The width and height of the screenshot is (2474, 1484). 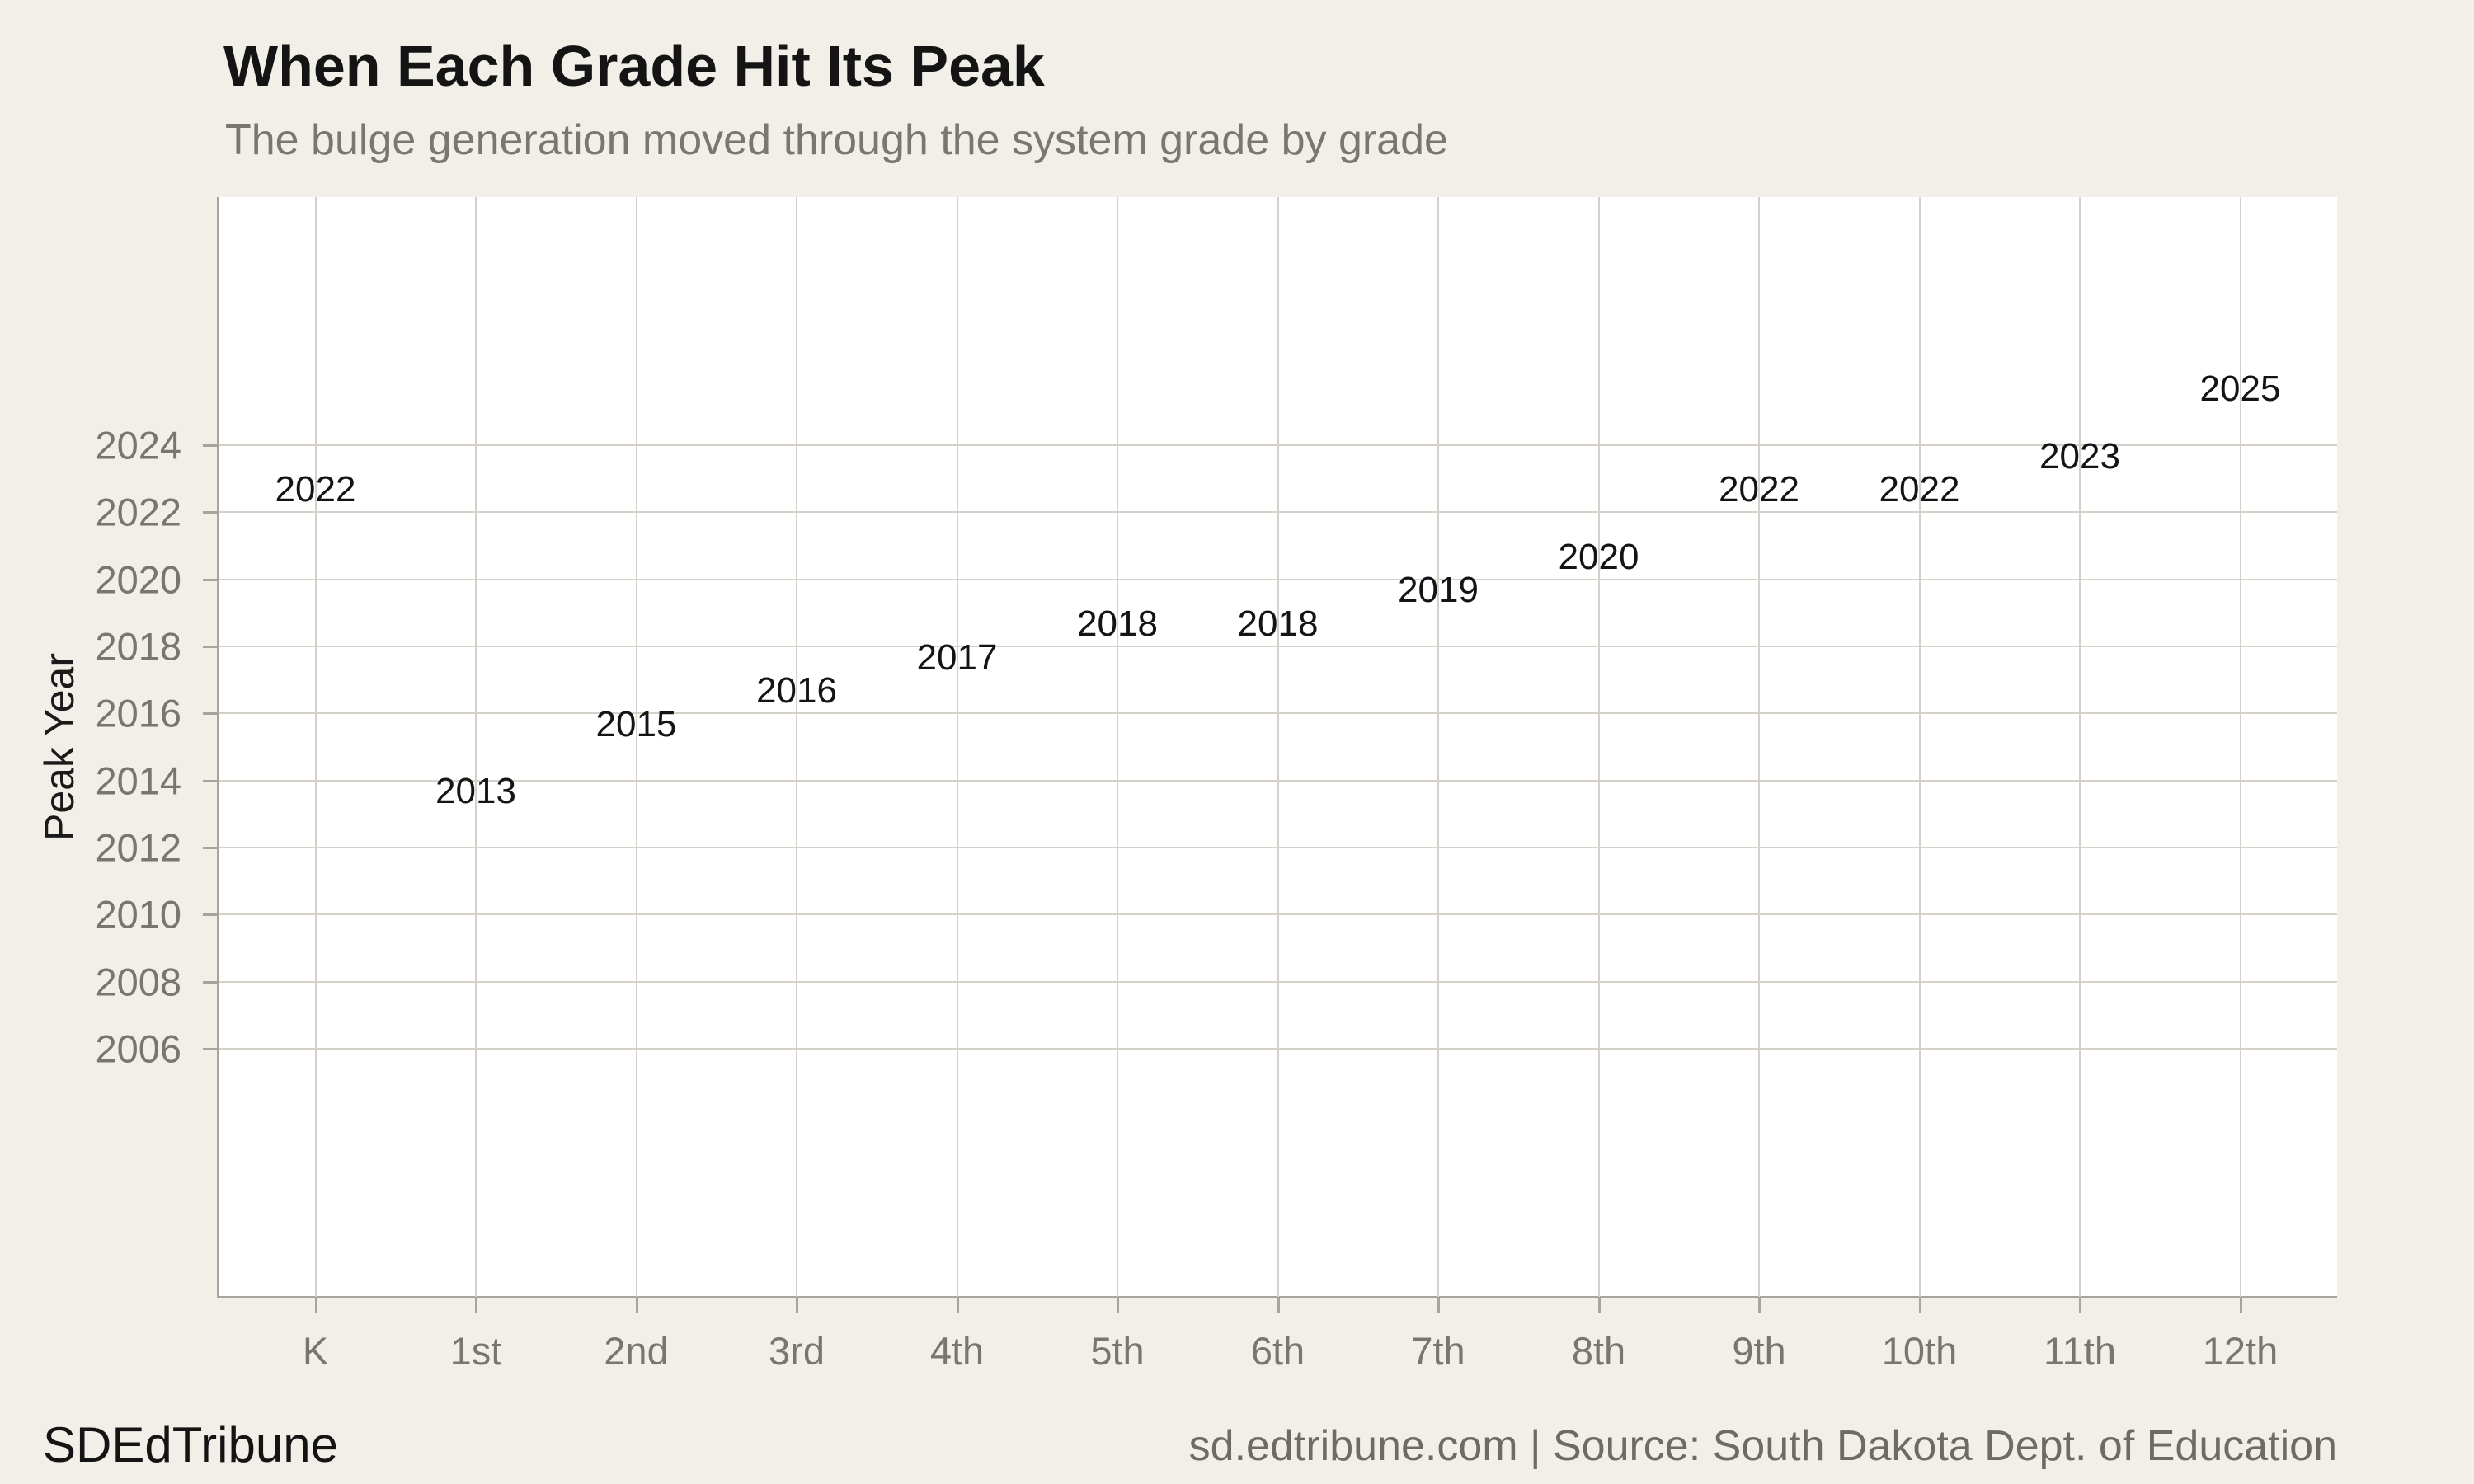 I want to click on y-tick-label: 2022, so click(x=138, y=512).